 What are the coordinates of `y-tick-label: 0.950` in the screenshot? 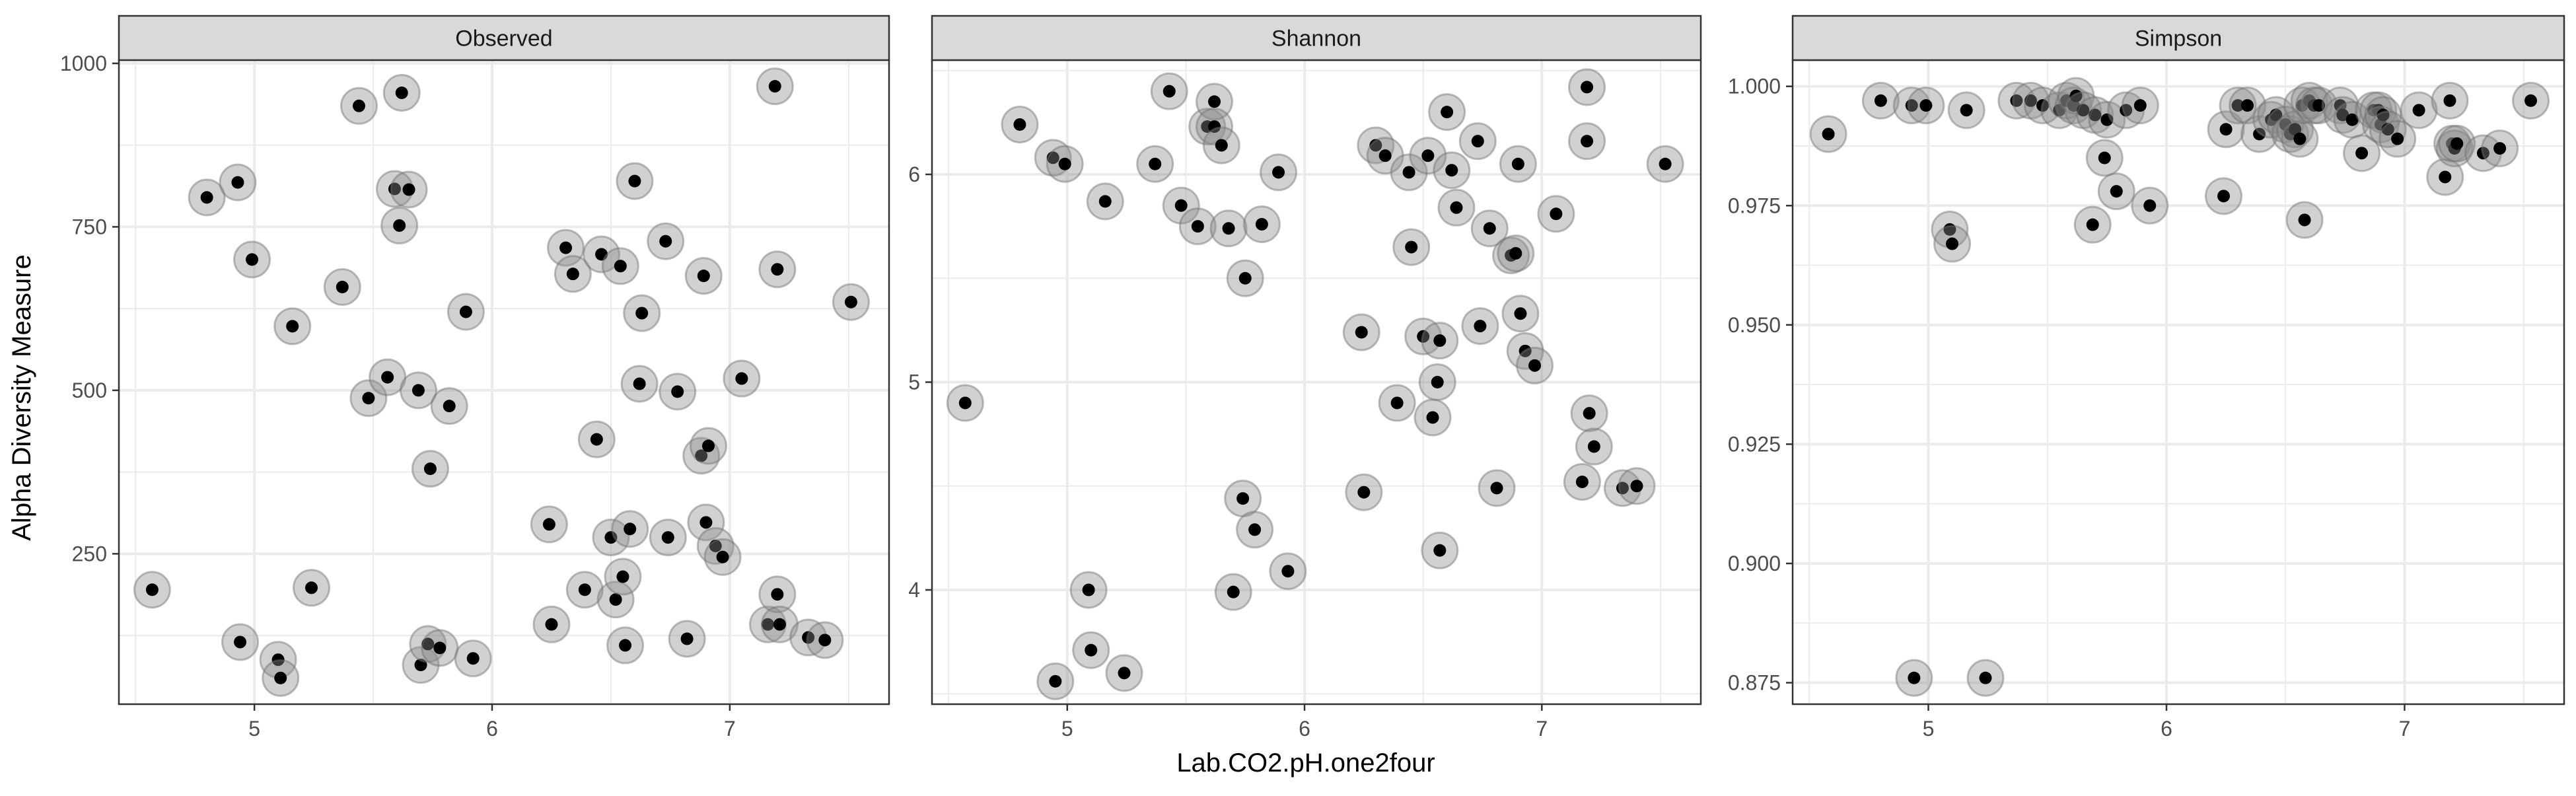 It's located at (1755, 325).